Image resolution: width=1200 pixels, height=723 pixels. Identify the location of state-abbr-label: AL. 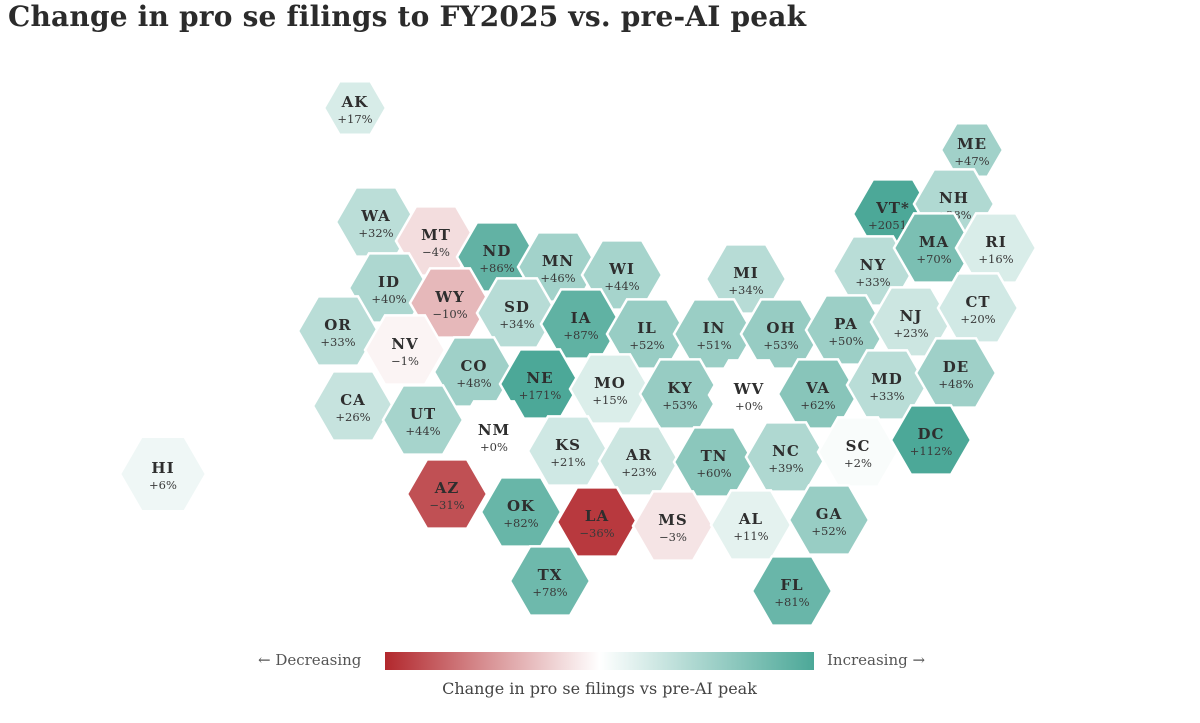
(750, 519).